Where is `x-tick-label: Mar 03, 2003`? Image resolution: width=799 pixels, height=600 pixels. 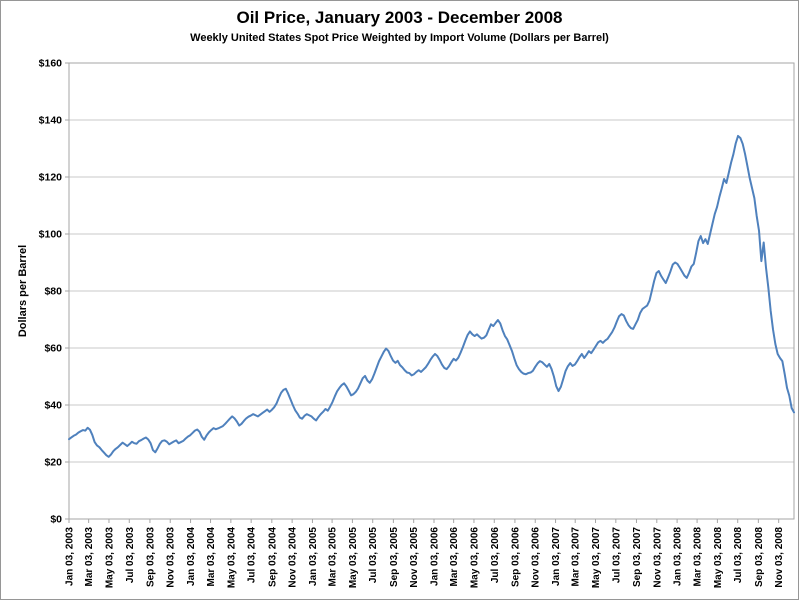 x-tick-label: Mar 03, 2003 is located at coordinates (89, 557).